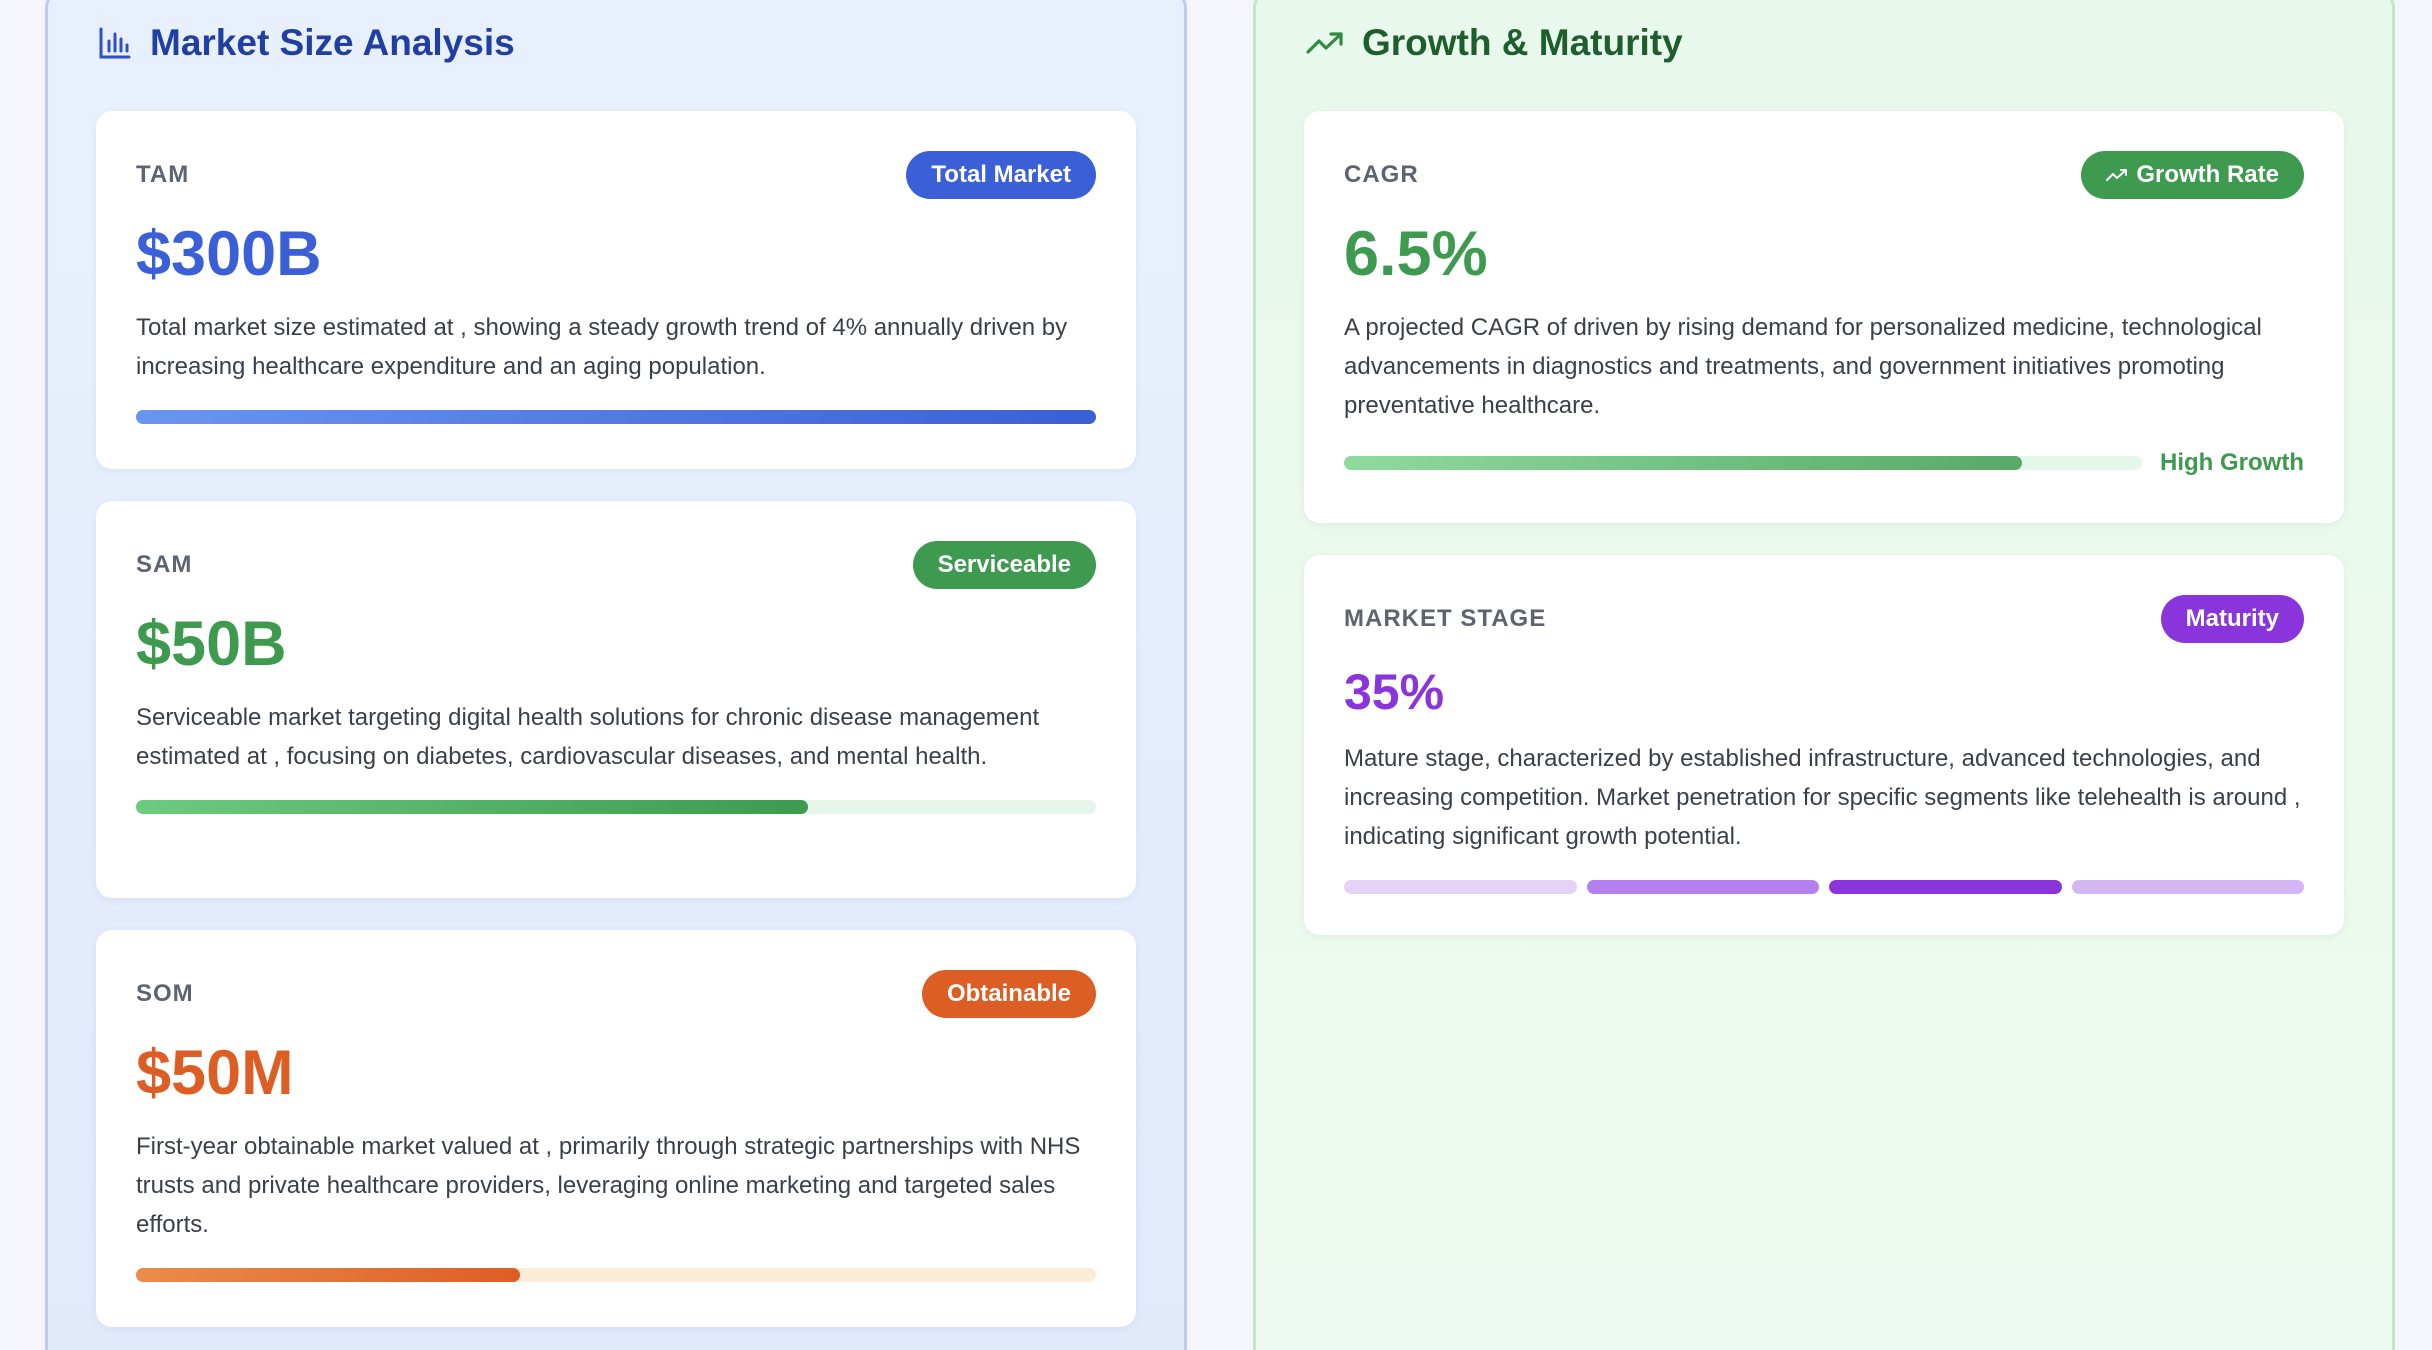 This screenshot has width=2432, height=1350. Describe the element at coordinates (1394, 692) in the screenshot. I see `market-stage-value: 35%` at that location.